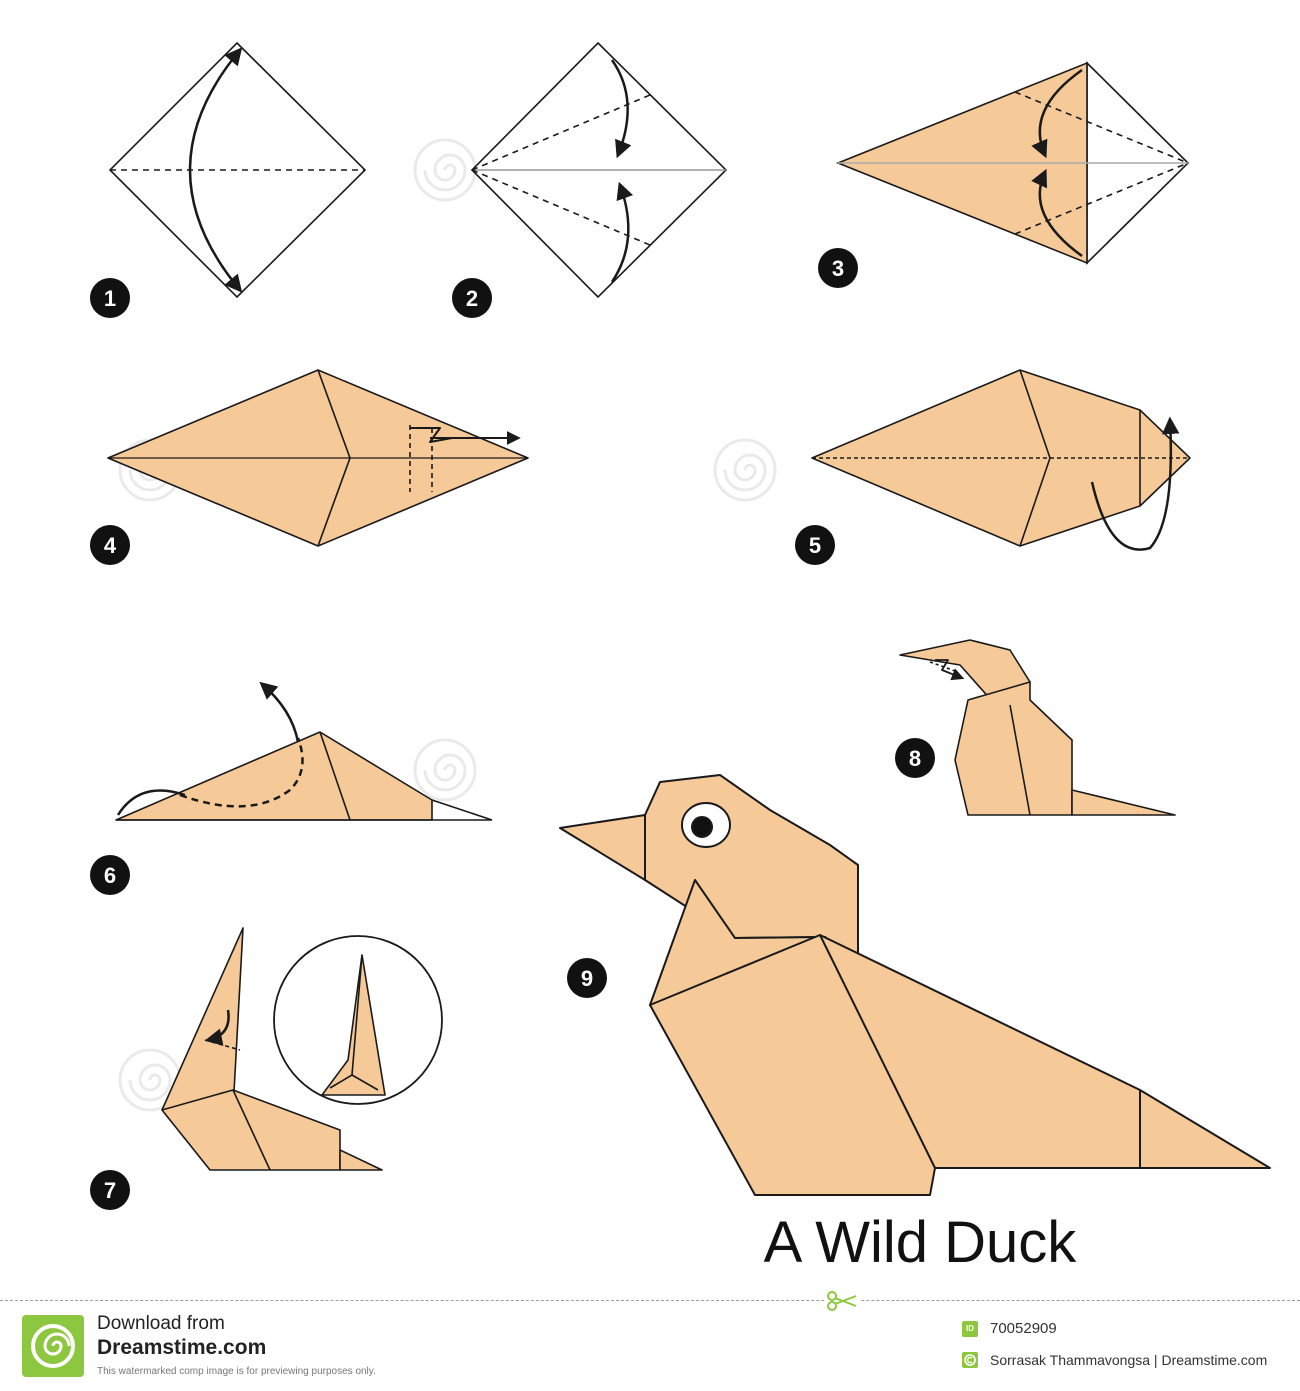 This screenshot has height=1391, width=1300. I want to click on step-number-1: 1, so click(110, 298).